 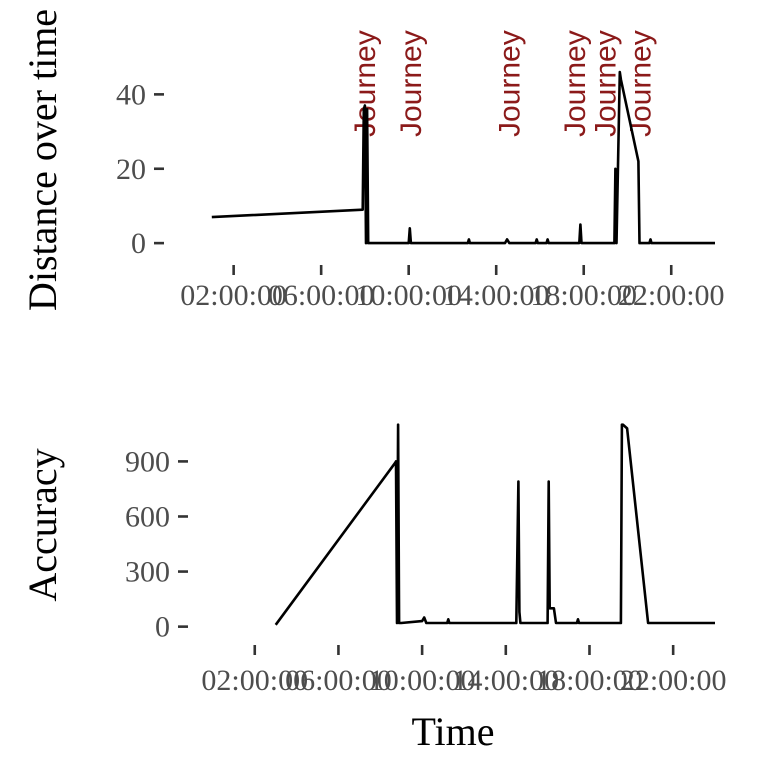 I want to click on distance-y-axis-title: Distance over time, so click(x=42, y=160).